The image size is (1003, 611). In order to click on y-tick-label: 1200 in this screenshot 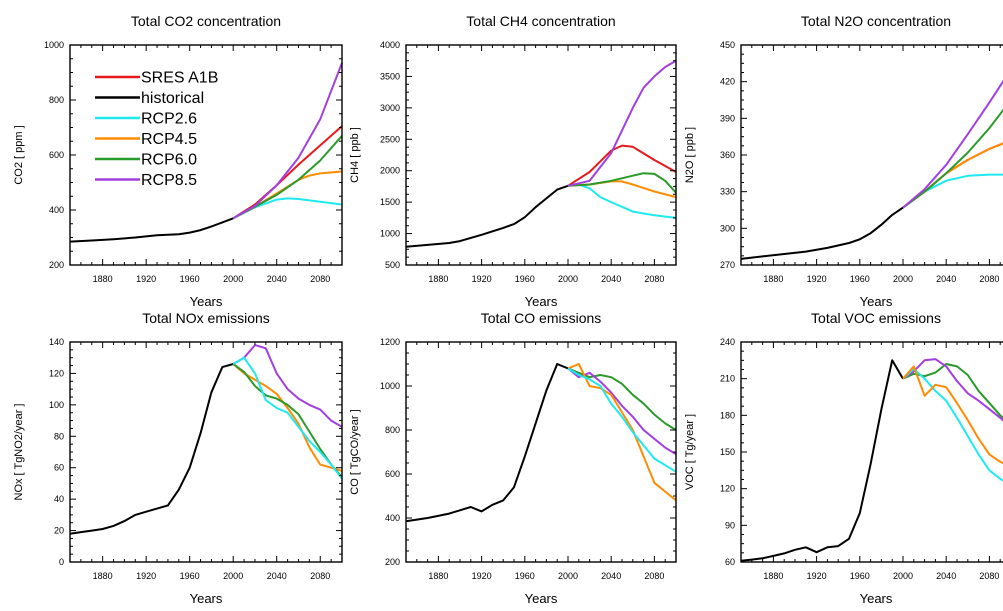, I will do `click(390, 342)`.